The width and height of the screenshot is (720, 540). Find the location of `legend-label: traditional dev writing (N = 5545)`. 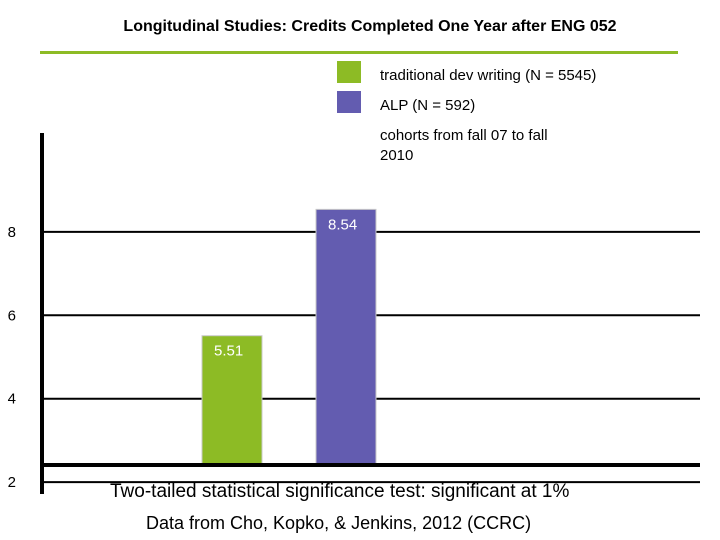

legend-label: traditional dev writing (N = 5545) is located at coordinates (488, 75).